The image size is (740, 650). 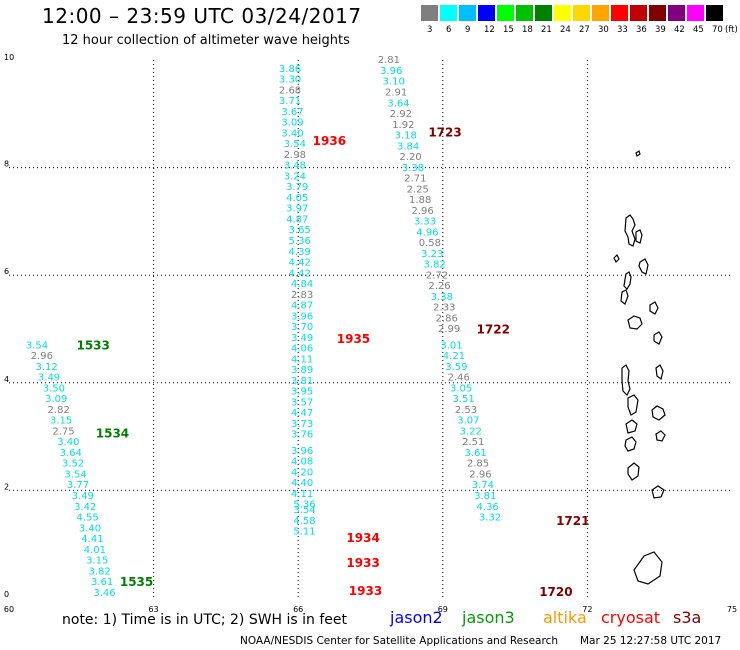 I want to click on wave-height-label: 3.50, so click(x=54, y=388).